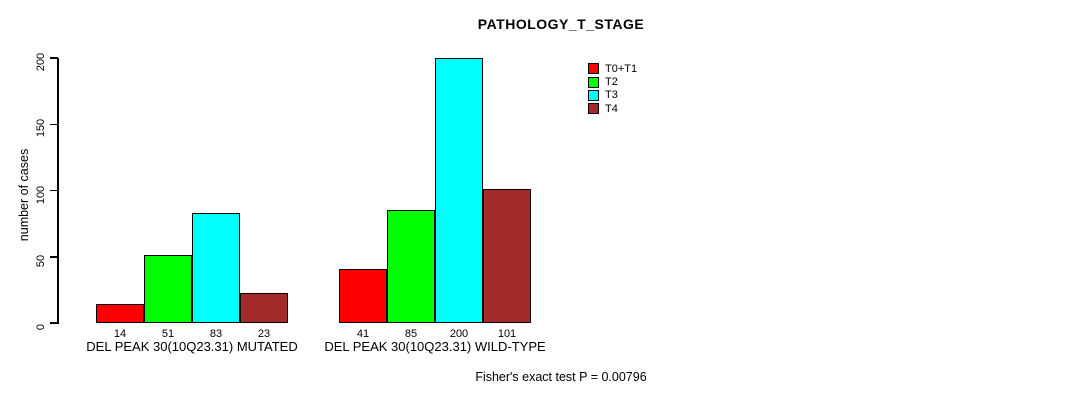  Describe the element at coordinates (435, 346) in the screenshot. I see `group-label: DEL PEAK 30(10Q23.31) WILD-TYPE` at that location.